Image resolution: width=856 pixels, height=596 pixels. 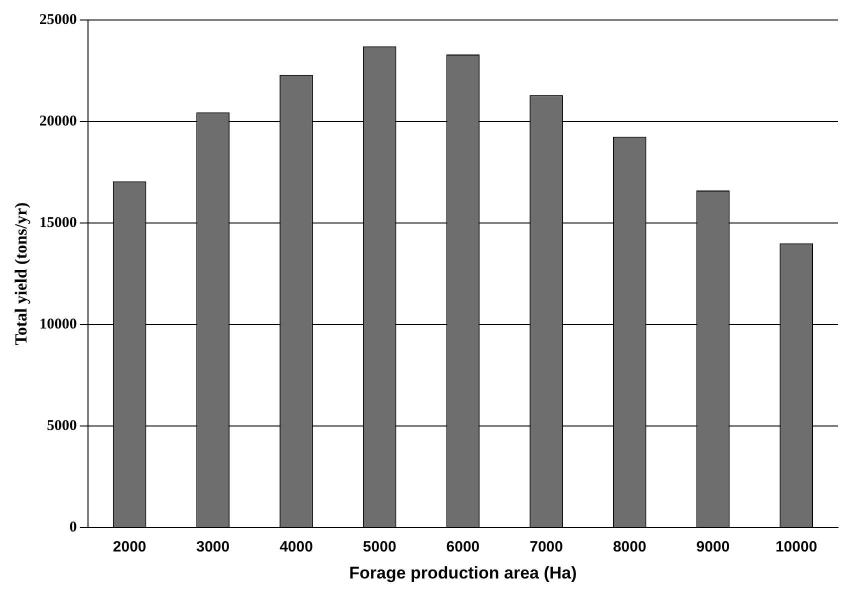 What do you see at coordinates (129, 547) in the screenshot?
I see `x-tick-label: 2000` at bounding box center [129, 547].